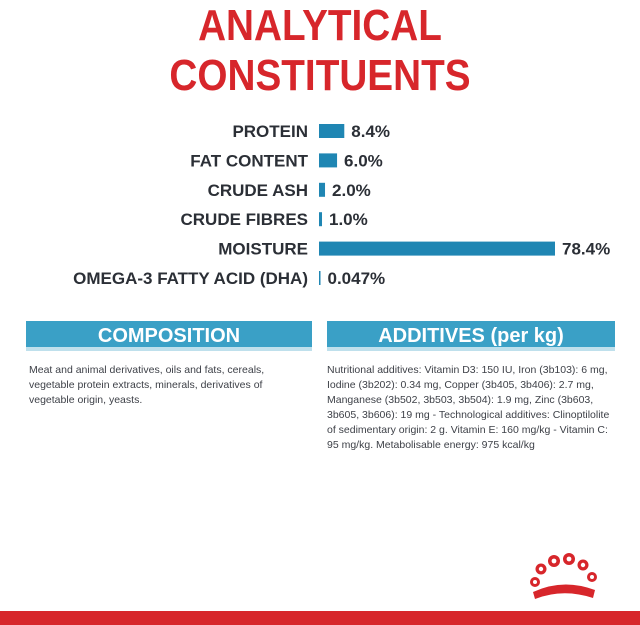  What do you see at coordinates (563, 576) in the screenshot?
I see `royal-crown-icon` at bounding box center [563, 576].